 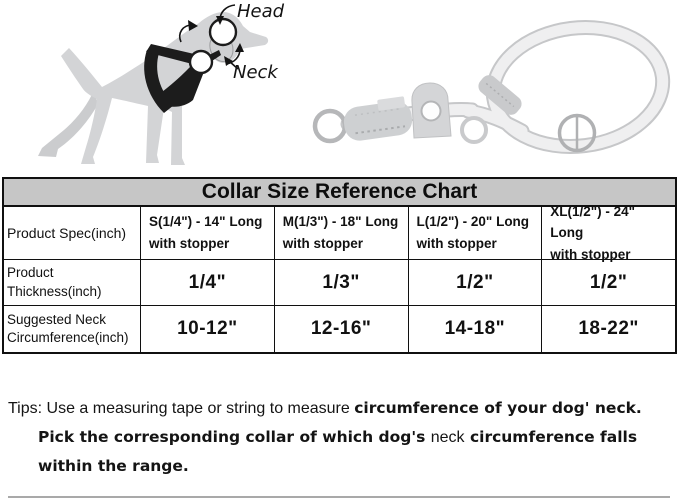 I want to click on collar-illustration, so click(x=491, y=87).